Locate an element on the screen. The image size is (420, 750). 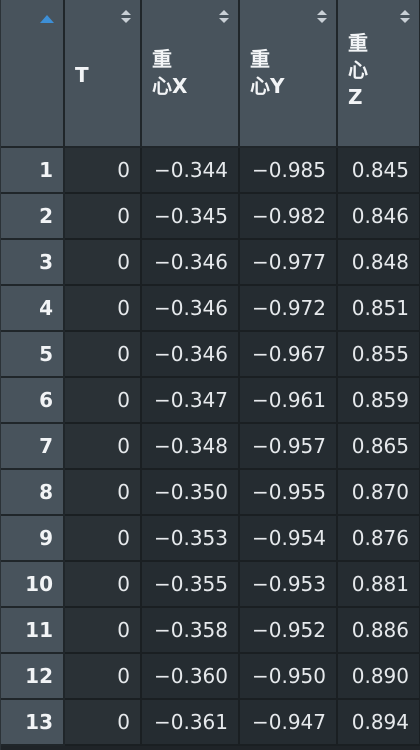
table-row: 10 0 −0.355 −0.953 0.881 is located at coordinates (210, 585).